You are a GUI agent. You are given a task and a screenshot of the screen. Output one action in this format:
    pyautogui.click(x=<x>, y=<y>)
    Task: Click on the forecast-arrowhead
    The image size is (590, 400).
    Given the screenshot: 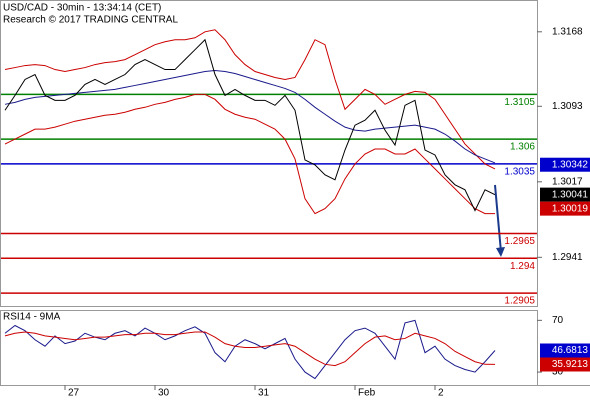 What is the action you would take?
    pyautogui.click(x=500, y=252)
    